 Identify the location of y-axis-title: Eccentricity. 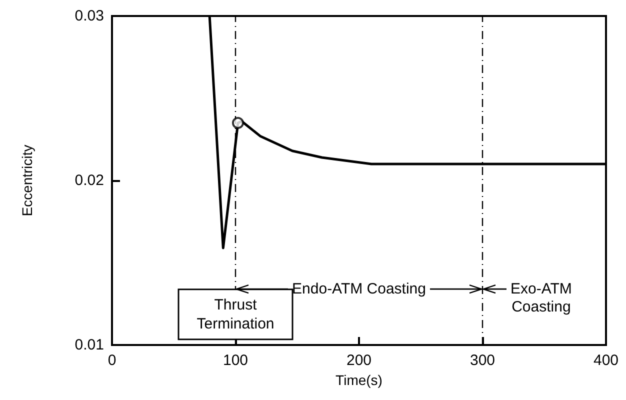
(27, 180).